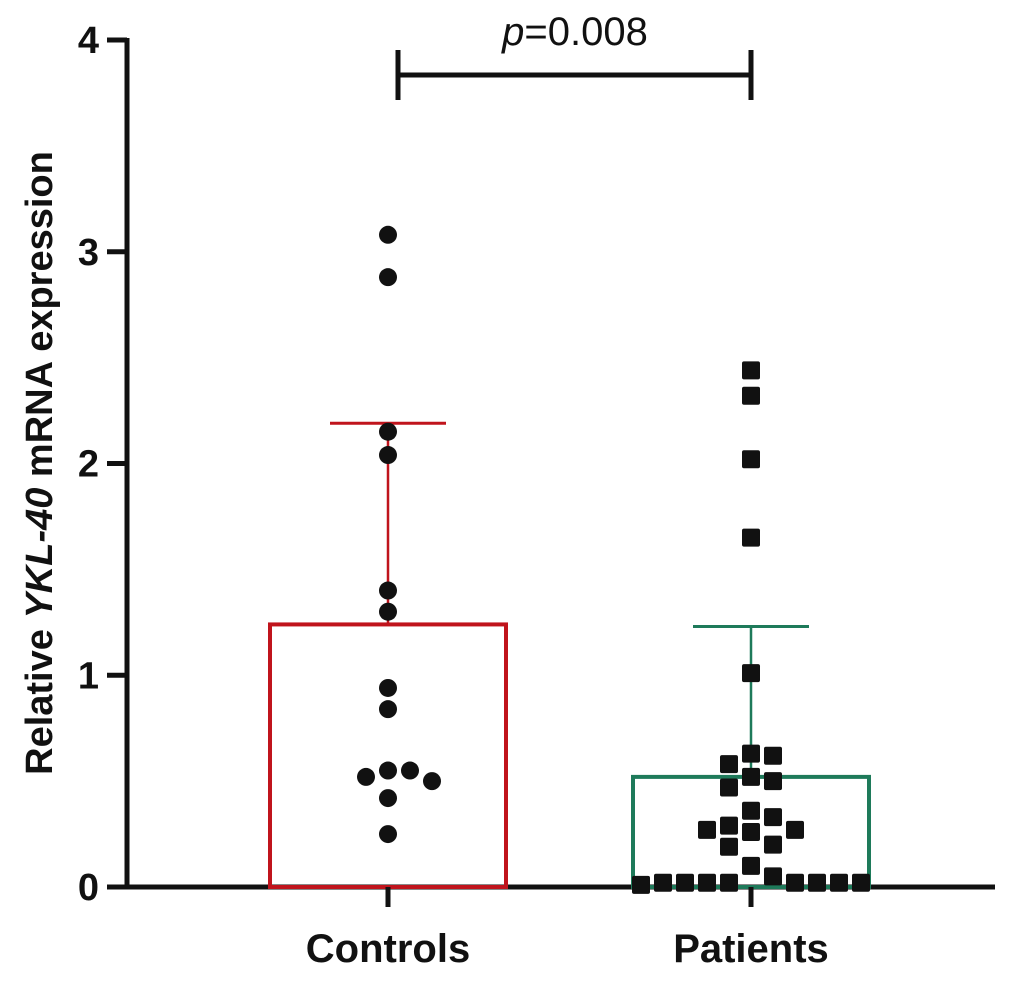 The image size is (1012, 981). Describe the element at coordinates (751, 949) in the screenshot. I see `category-label-patients: Patients` at that location.